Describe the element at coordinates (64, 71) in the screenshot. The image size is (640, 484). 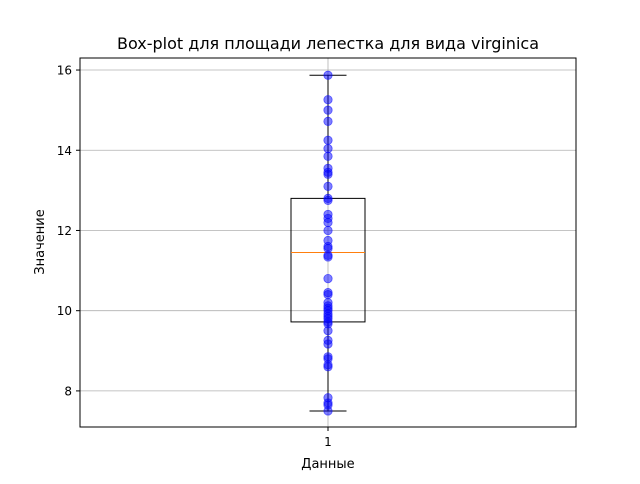
I see `y-tick-label: 16` at that location.